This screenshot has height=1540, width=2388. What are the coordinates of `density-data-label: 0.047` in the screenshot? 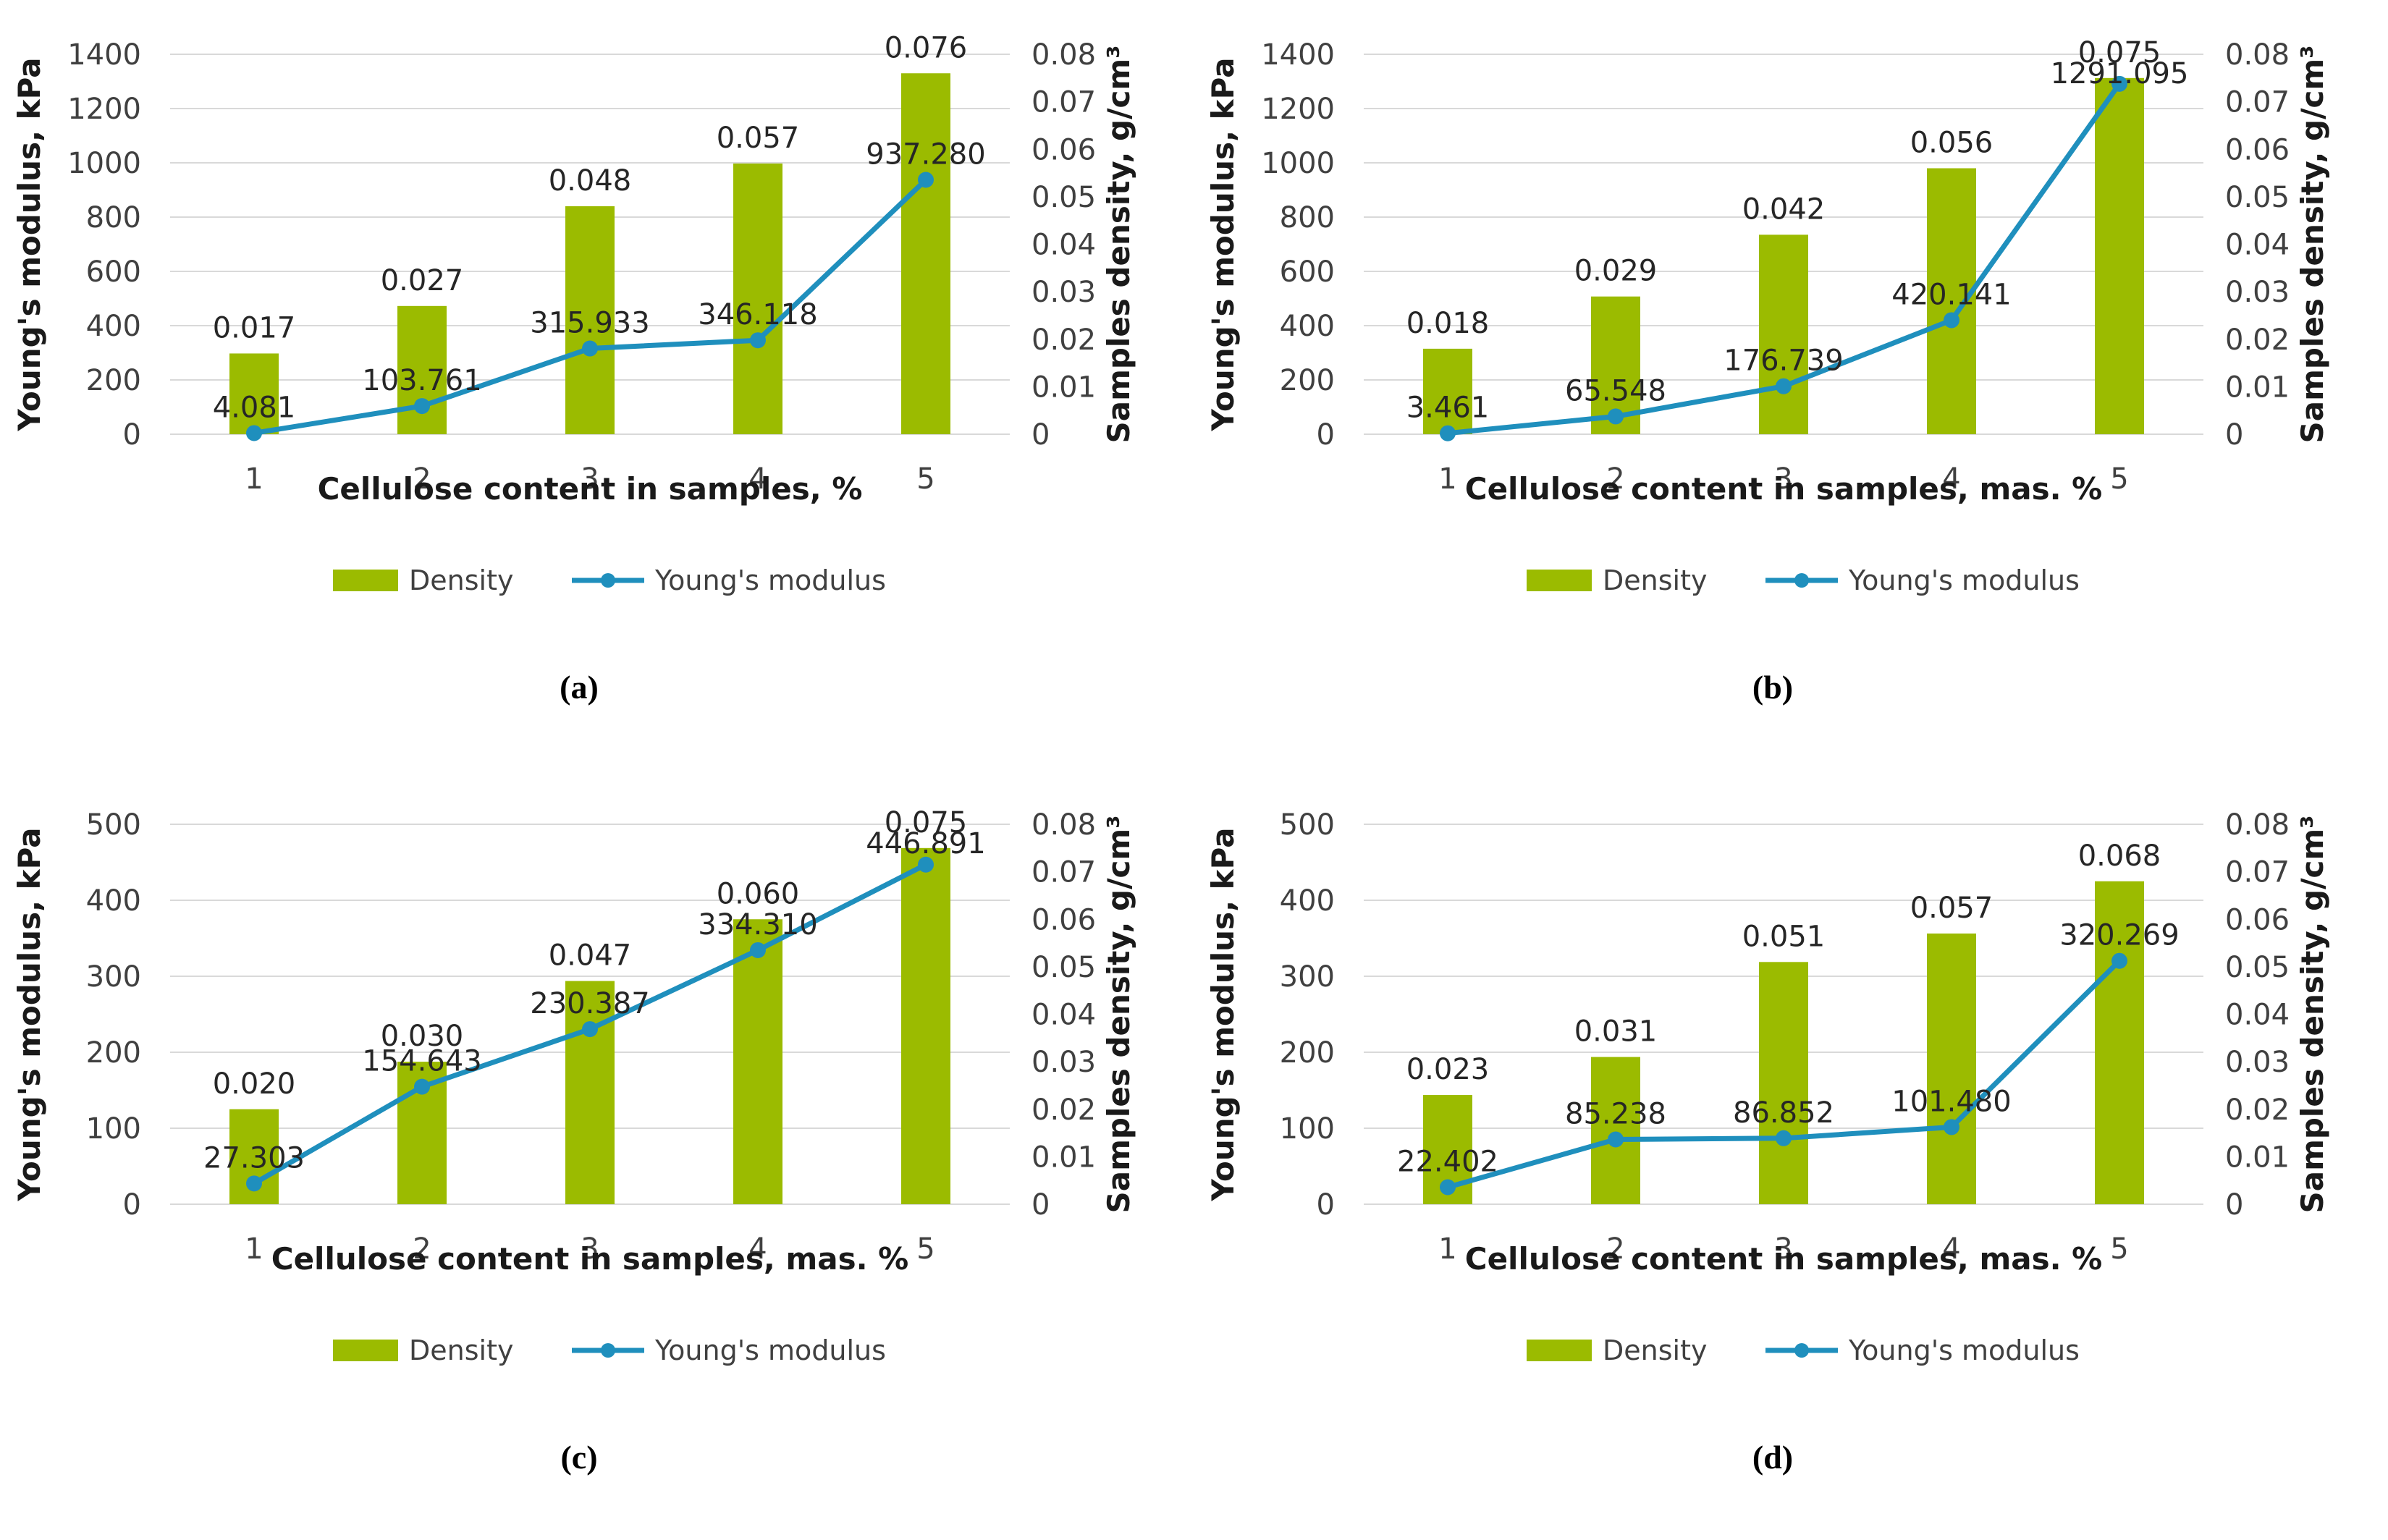 It's located at (591, 956).